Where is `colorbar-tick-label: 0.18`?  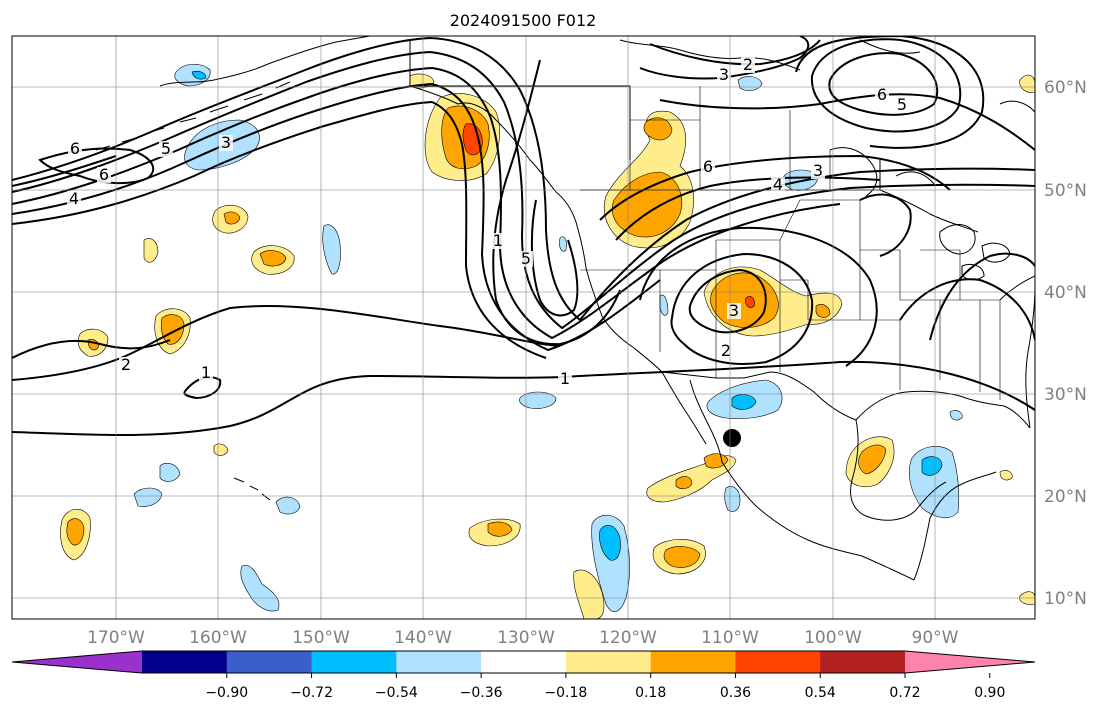 colorbar-tick-label: 0.18 is located at coordinates (650, 693).